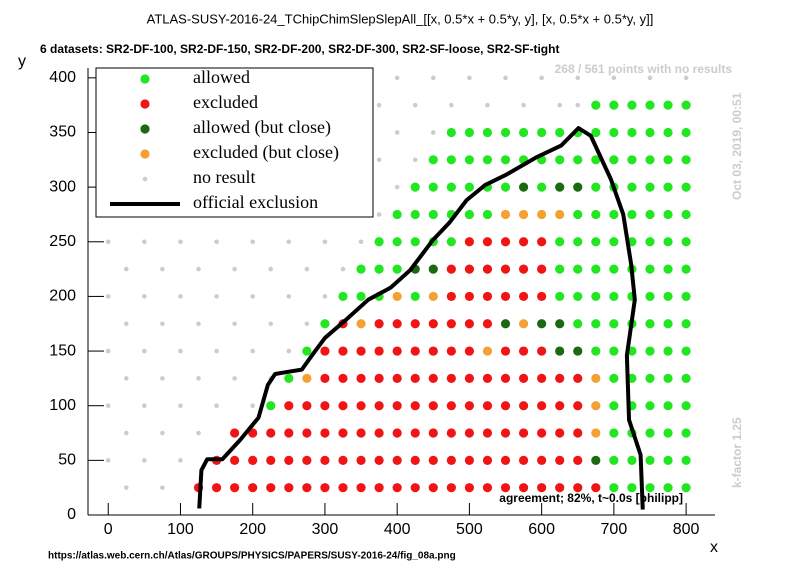  Describe the element at coordinates (262, 127) in the screenshot. I see `legend-label: allowed (but close)` at that location.